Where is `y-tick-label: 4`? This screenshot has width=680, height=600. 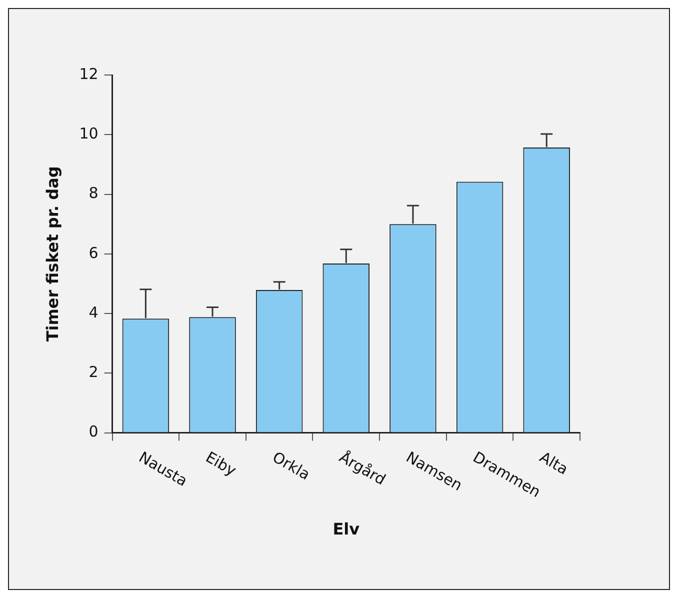 y-tick-label: 4 is located at coordinates (93, 312).